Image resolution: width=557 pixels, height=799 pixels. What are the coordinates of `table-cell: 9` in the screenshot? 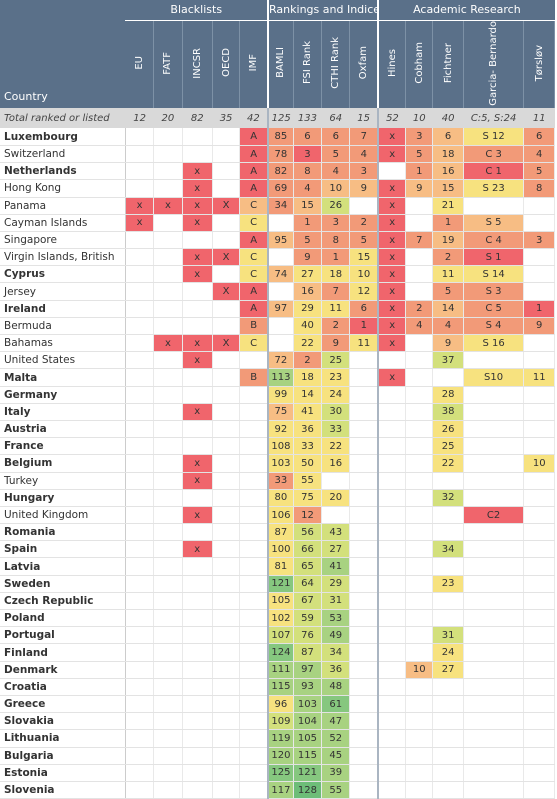 It's located at (336, 343).